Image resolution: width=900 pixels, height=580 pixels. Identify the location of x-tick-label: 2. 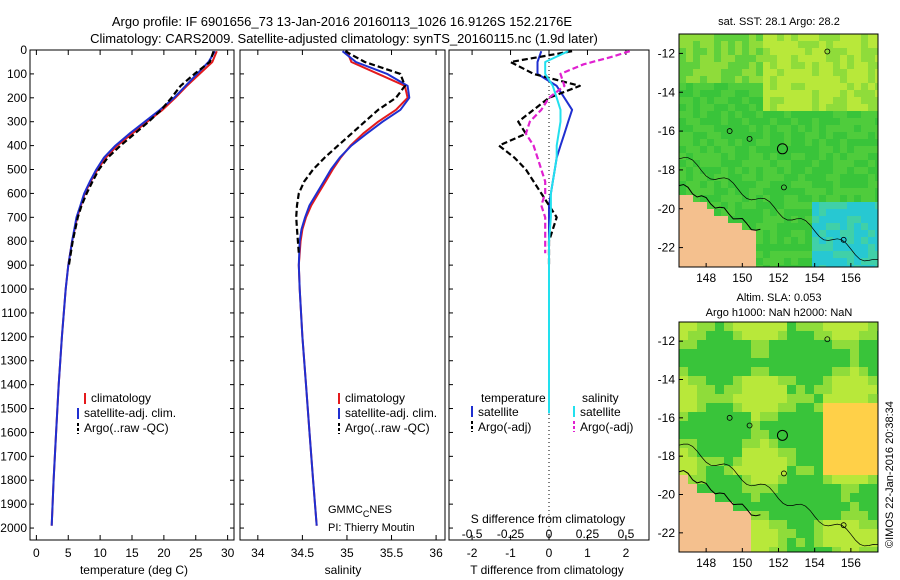
(626, 553).